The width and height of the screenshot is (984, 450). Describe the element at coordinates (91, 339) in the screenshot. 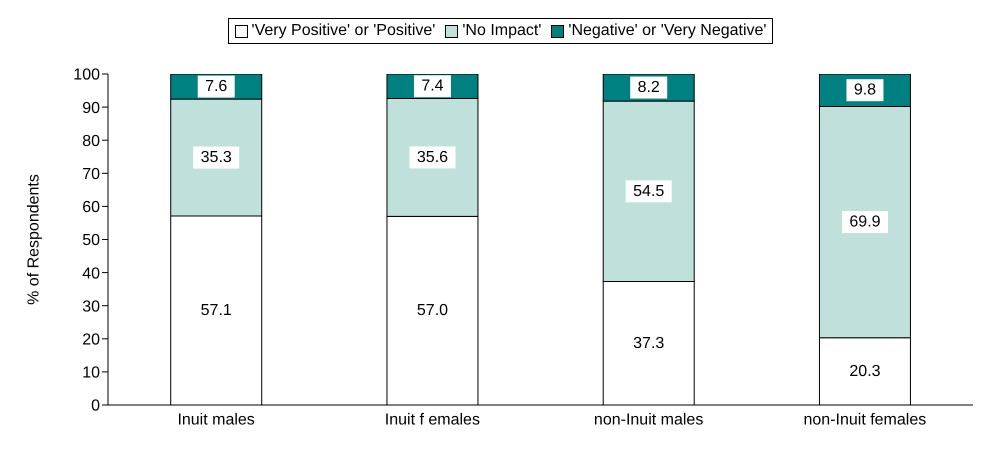

I see `y-tick-label: 20` at that location.